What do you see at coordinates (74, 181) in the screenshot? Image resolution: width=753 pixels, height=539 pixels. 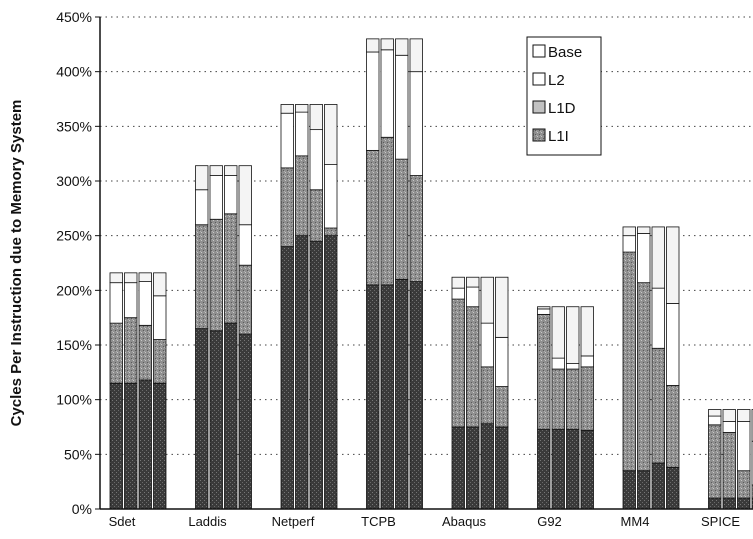 I see `y-tick-label: 300%` at bounding box center [74, 181].